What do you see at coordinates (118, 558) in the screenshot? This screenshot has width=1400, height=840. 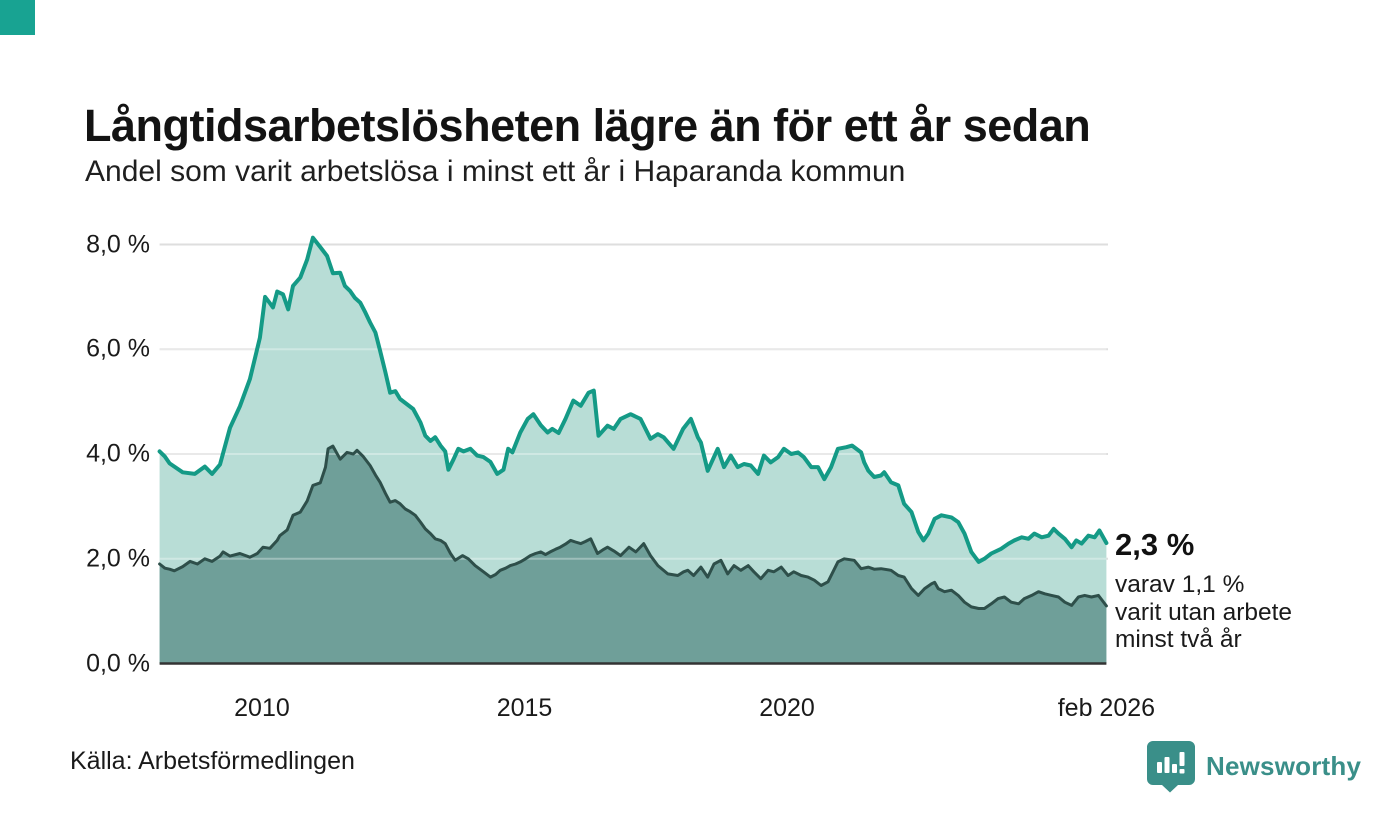 I see `y-tick-label: 2,0 %` at bounding box center [118, 558].